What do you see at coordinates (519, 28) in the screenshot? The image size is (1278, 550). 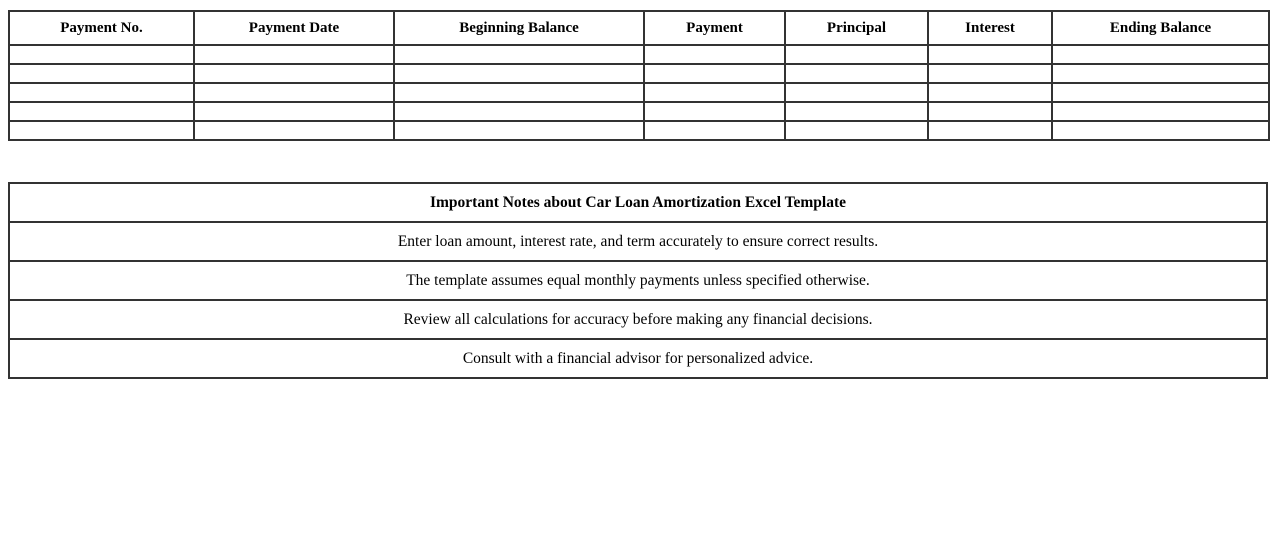 I see `column-header-beginning-balance: Beginning Balance` at bounding box center [519, 28].